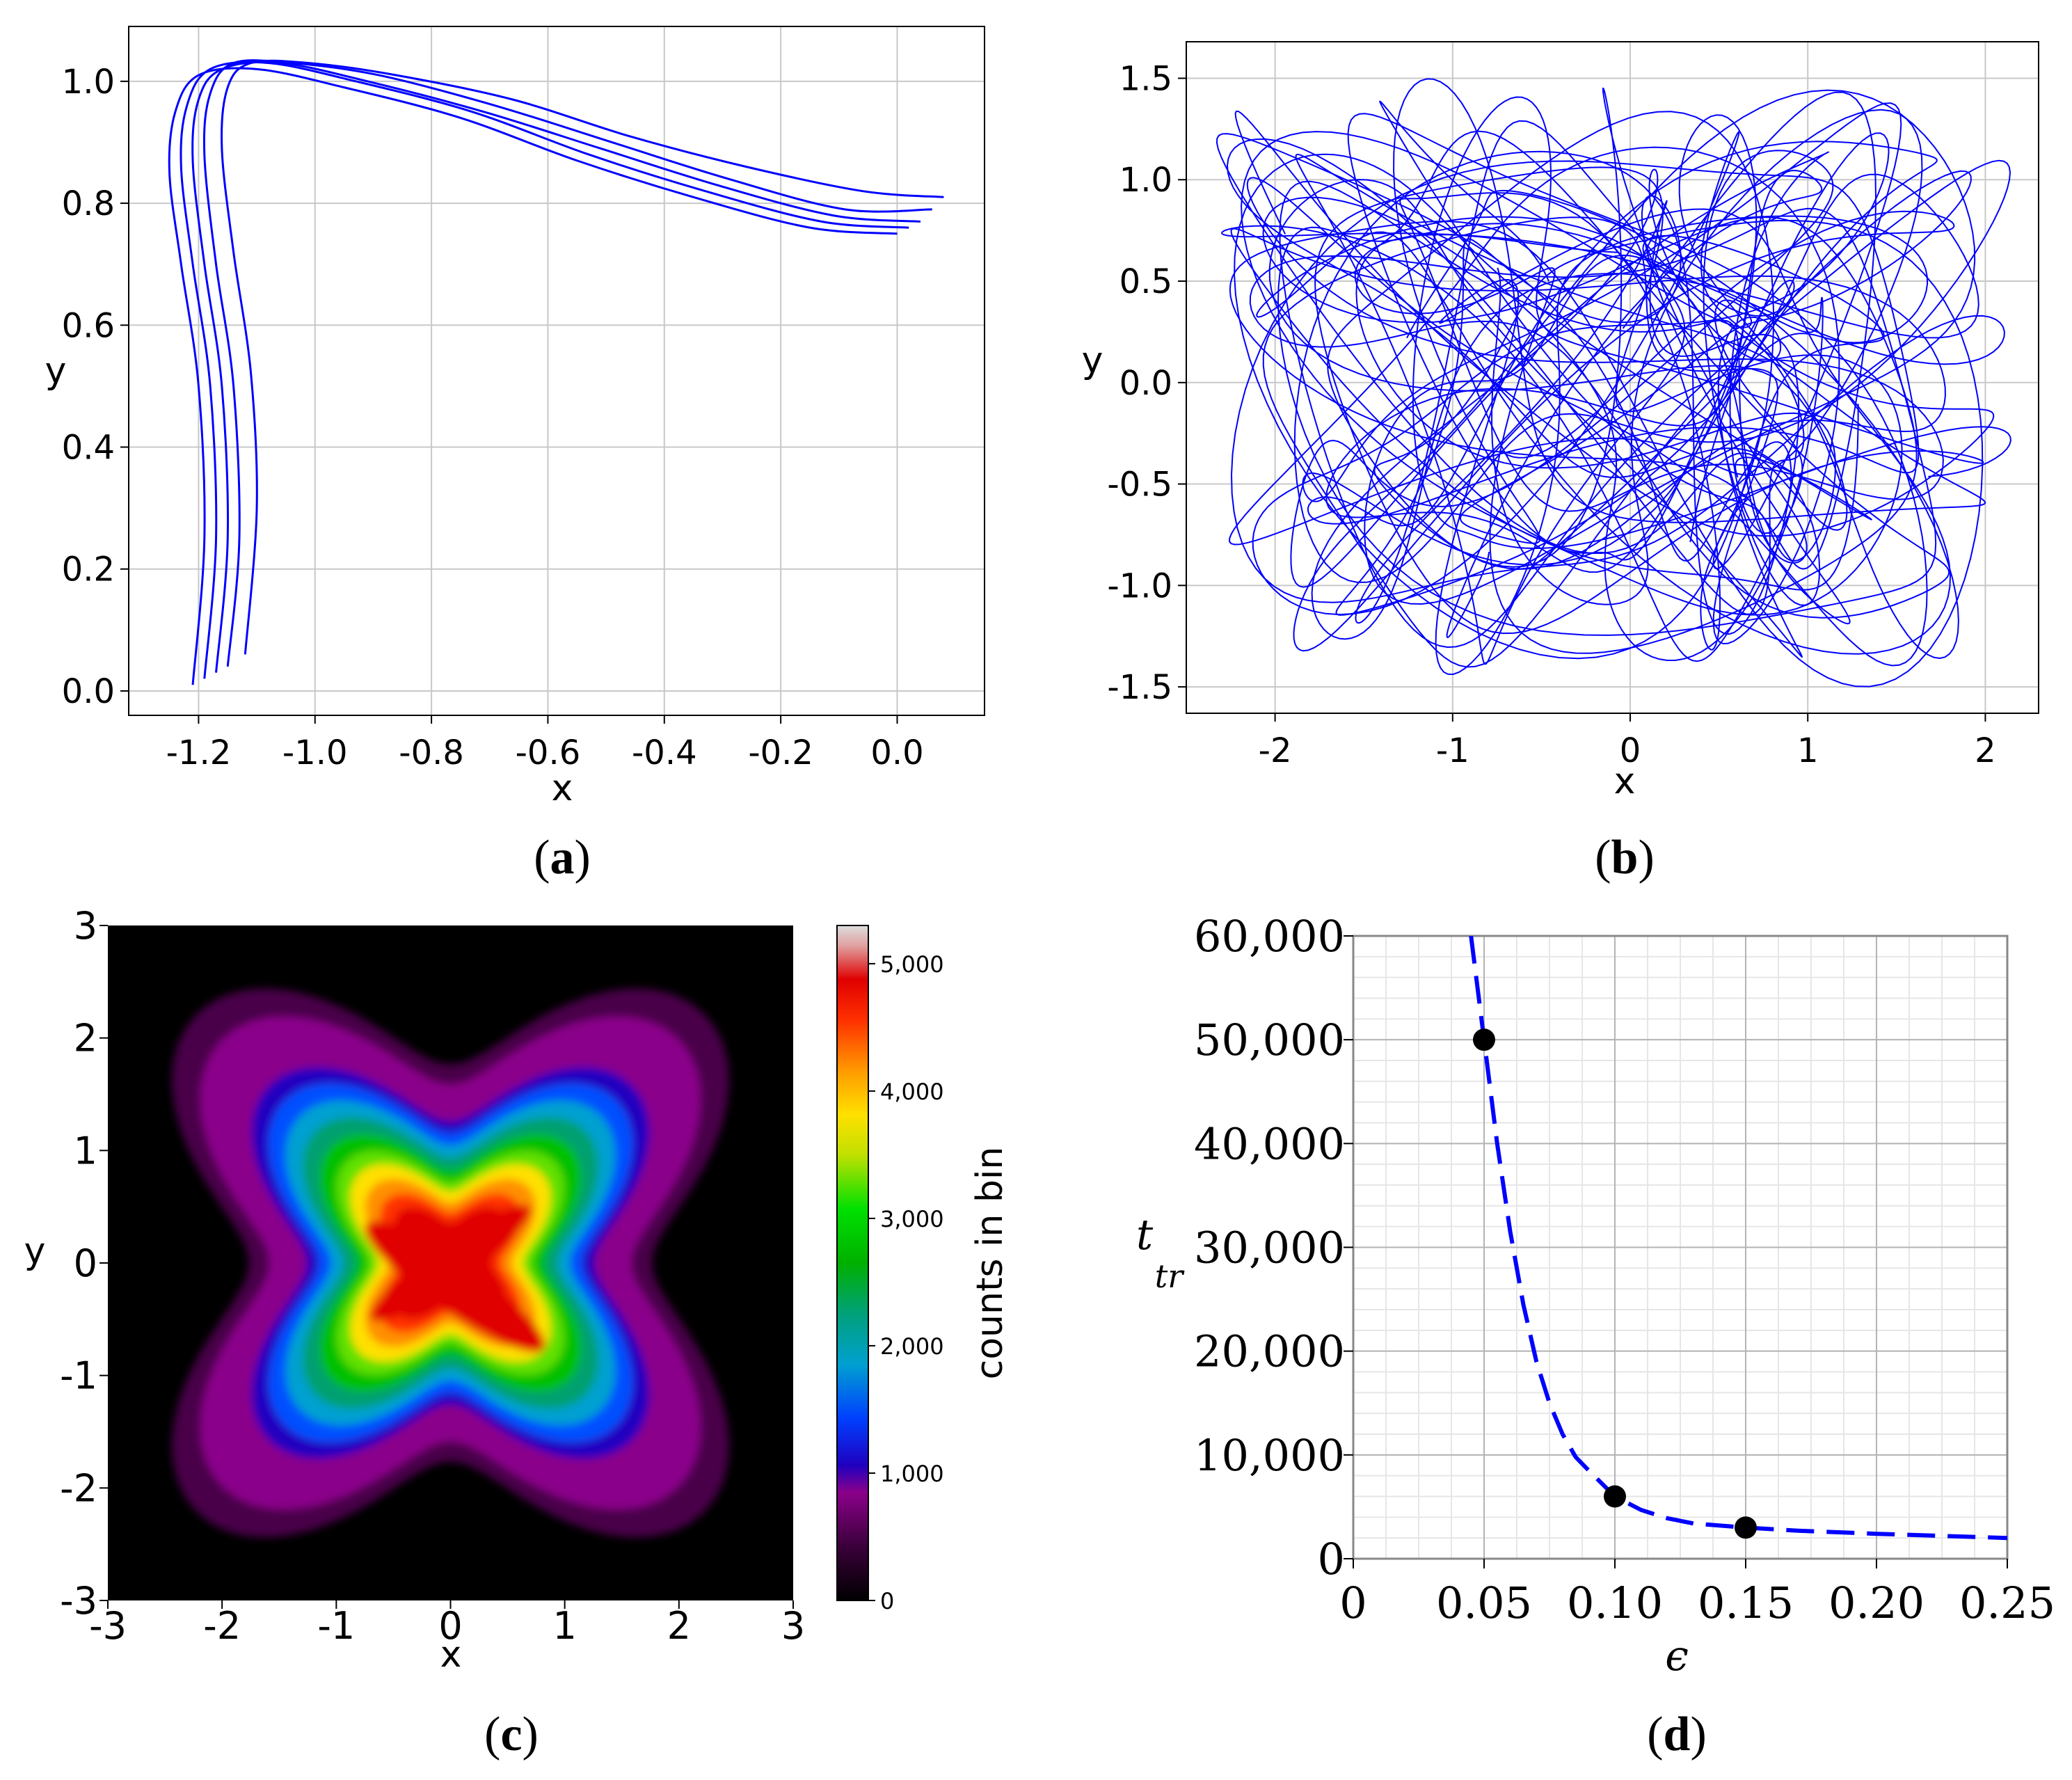 This screenshot has height=1780, width=2072. Describe the element at coordinates (1145, 1235) in the screenshot. I see `panel-d-y-label-main: t` at that location.